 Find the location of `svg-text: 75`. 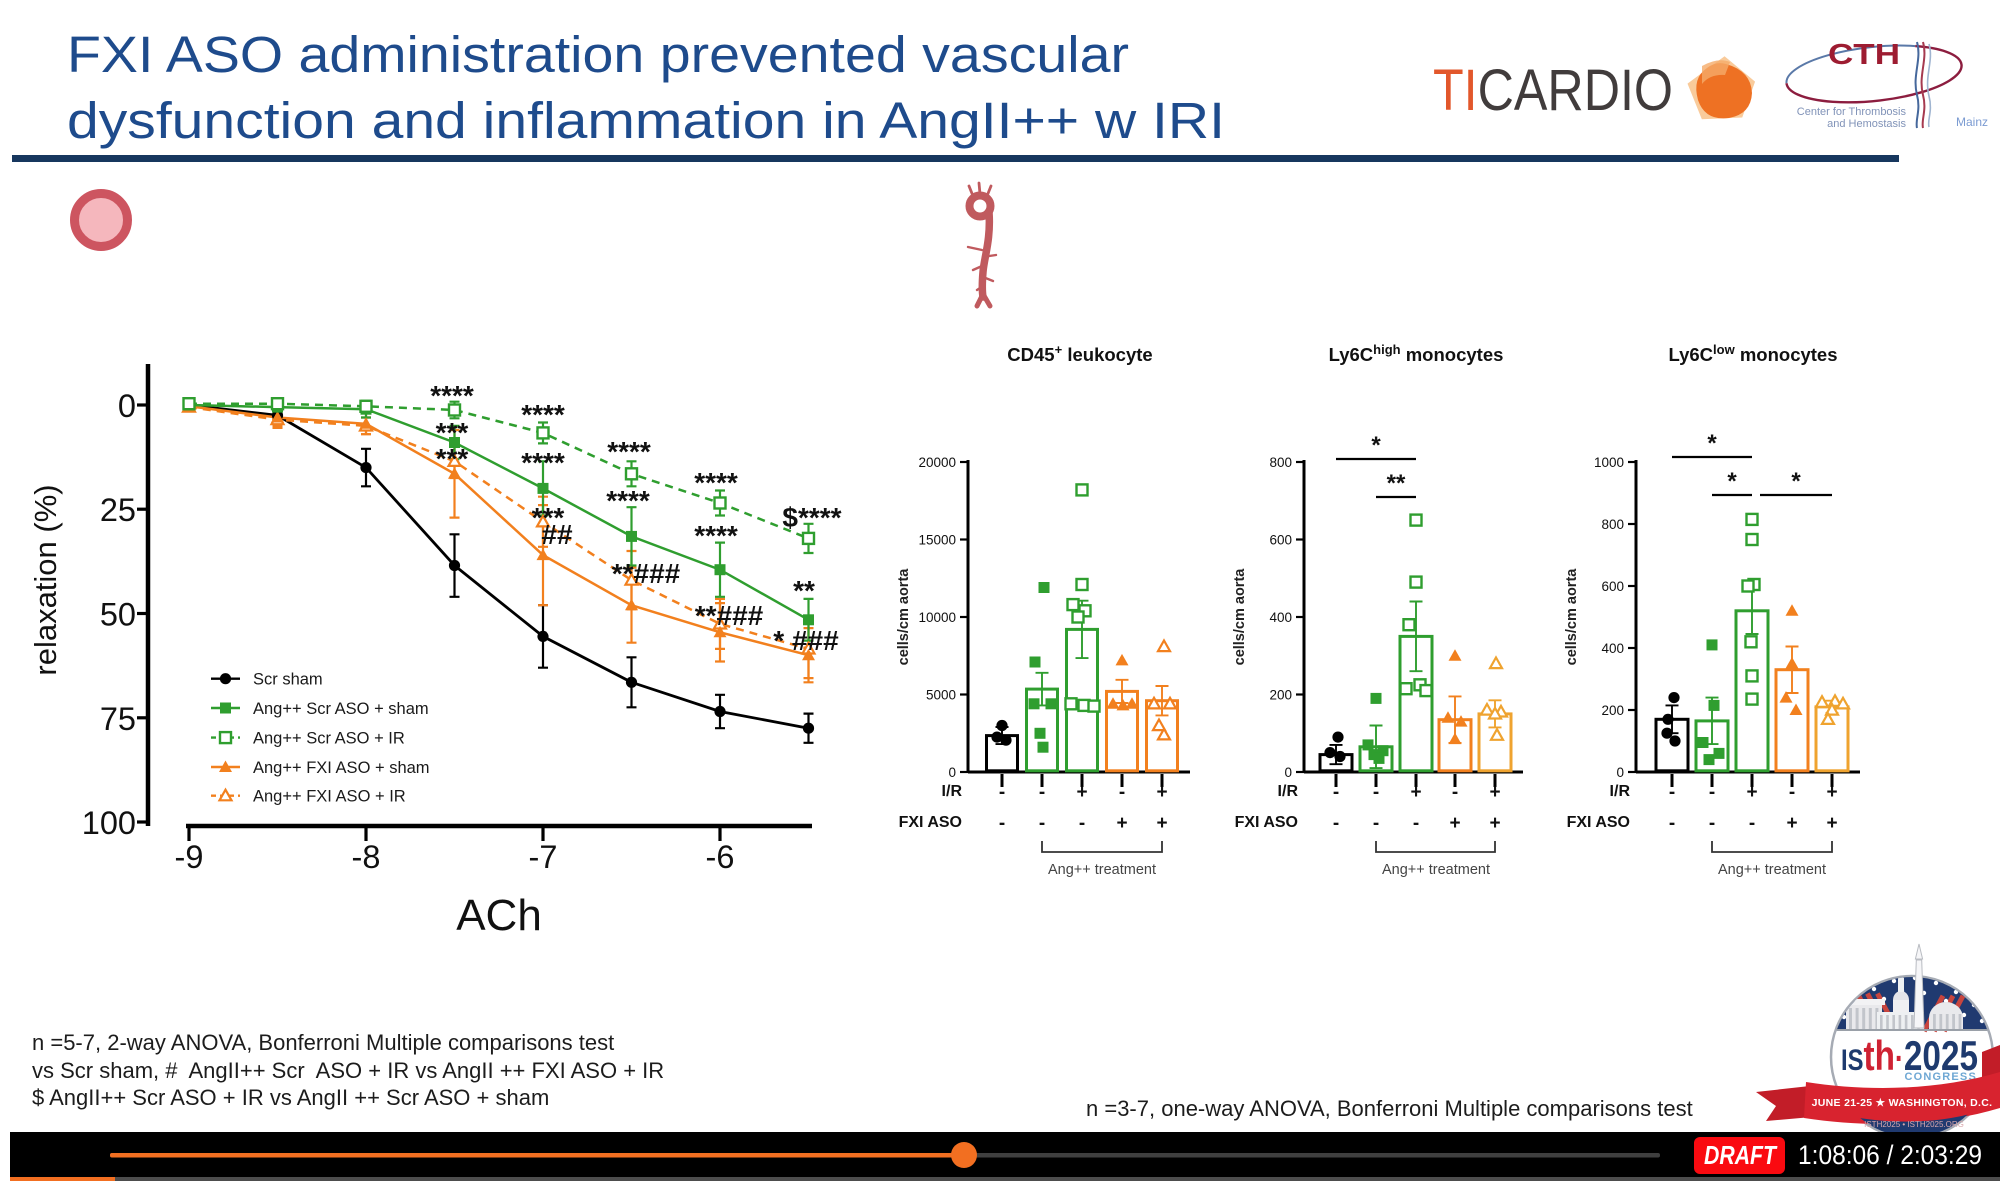

svg-text: 75 is located at coordinates (118, 719).